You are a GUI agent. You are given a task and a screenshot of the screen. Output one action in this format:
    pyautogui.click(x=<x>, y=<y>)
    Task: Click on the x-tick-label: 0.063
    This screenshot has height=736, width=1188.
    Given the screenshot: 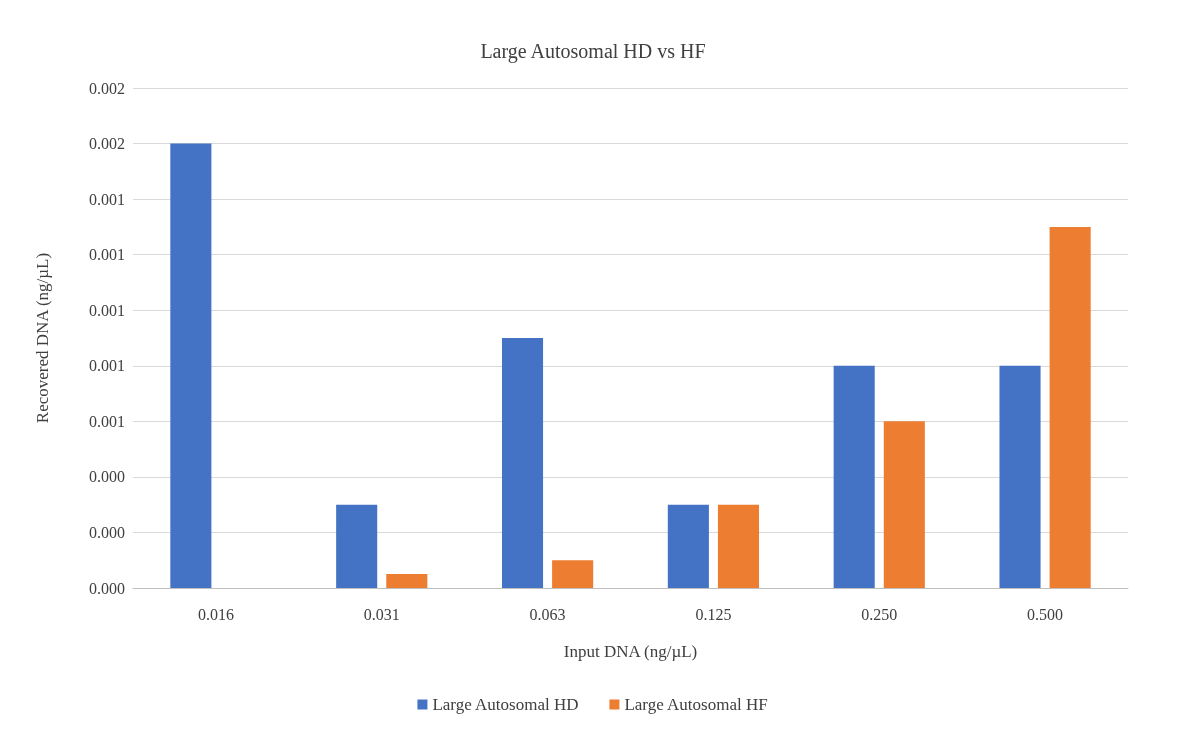 What is the action you would take?
    pyautogui.click(x=547, y=614)
    